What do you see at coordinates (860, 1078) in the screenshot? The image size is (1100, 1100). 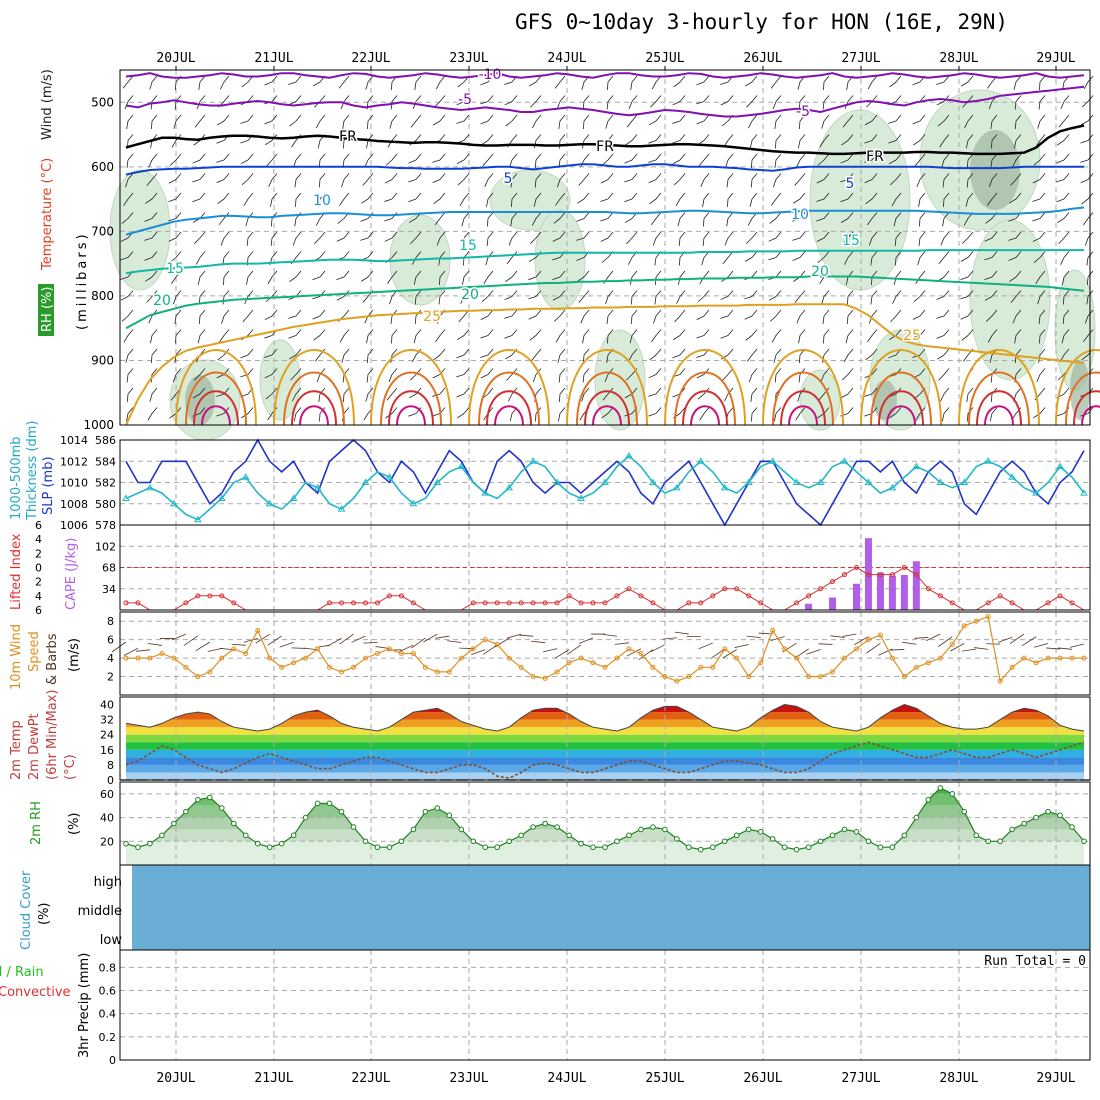 I see `date-label-bottom: 27JUL` at bounding box center [860, 1078].